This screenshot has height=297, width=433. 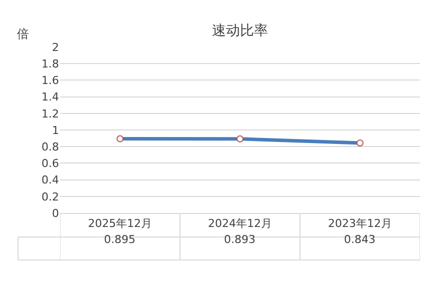 I want to click on y-tick-label: 0, so click(x=55, y=213).